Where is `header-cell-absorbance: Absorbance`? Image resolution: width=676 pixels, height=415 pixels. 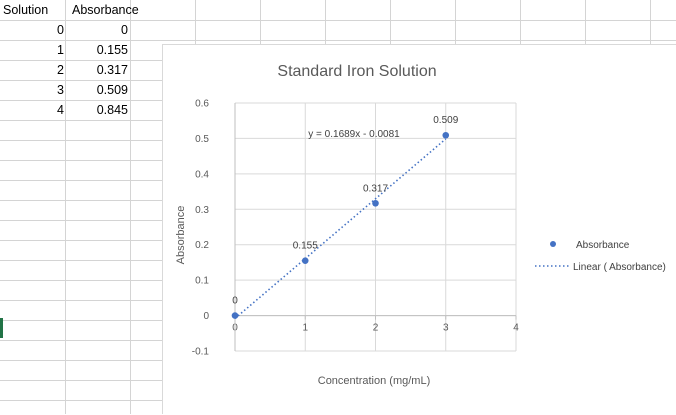
header-cell-absorbance: Absorbance is located at coordinates (105, 10).